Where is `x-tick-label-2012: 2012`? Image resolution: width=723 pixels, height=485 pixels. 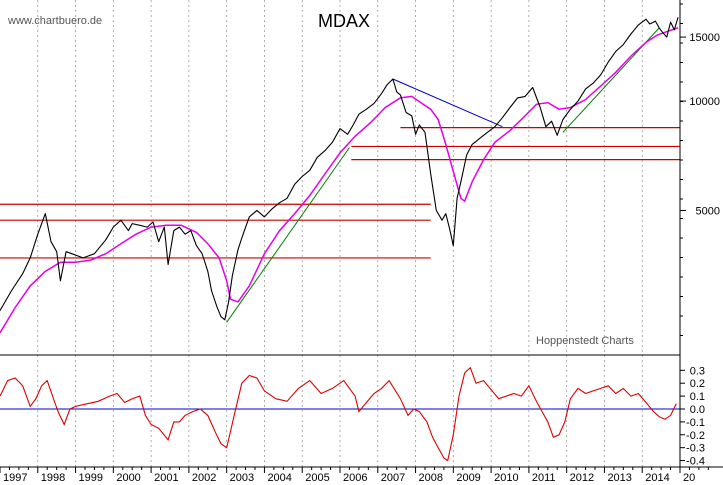 x-tick-label-2012: 2012 is located at coordinates (582, 478).